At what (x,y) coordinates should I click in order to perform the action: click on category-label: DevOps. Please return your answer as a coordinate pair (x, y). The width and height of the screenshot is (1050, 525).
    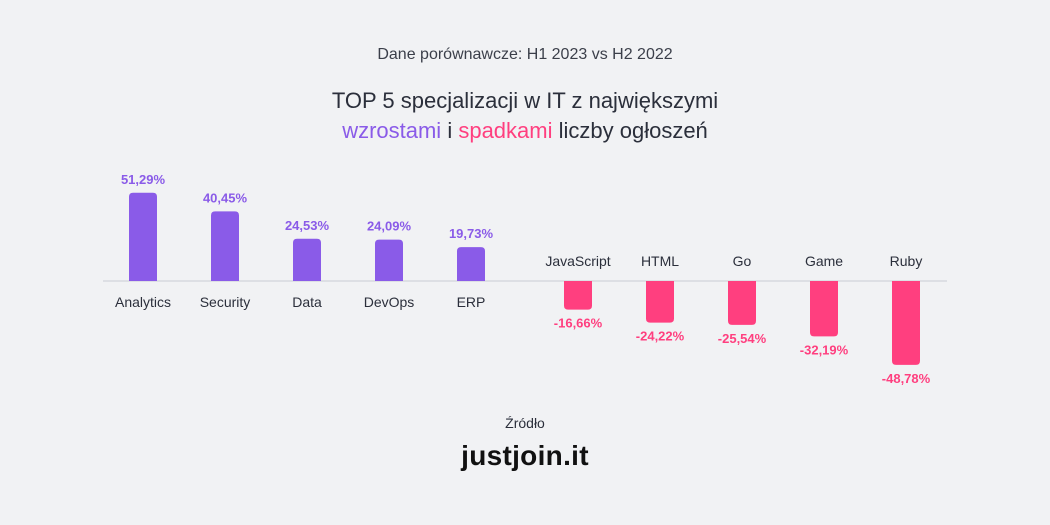
    Looking at the image, I should click on (389, 302).